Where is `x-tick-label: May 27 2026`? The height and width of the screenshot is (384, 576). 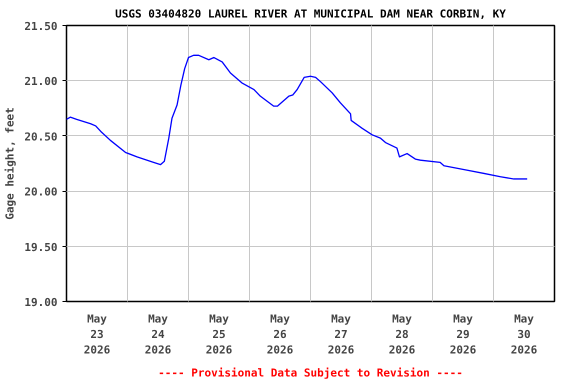
x-tick-label: May 27 2026 is located at coordinates (341, 334).